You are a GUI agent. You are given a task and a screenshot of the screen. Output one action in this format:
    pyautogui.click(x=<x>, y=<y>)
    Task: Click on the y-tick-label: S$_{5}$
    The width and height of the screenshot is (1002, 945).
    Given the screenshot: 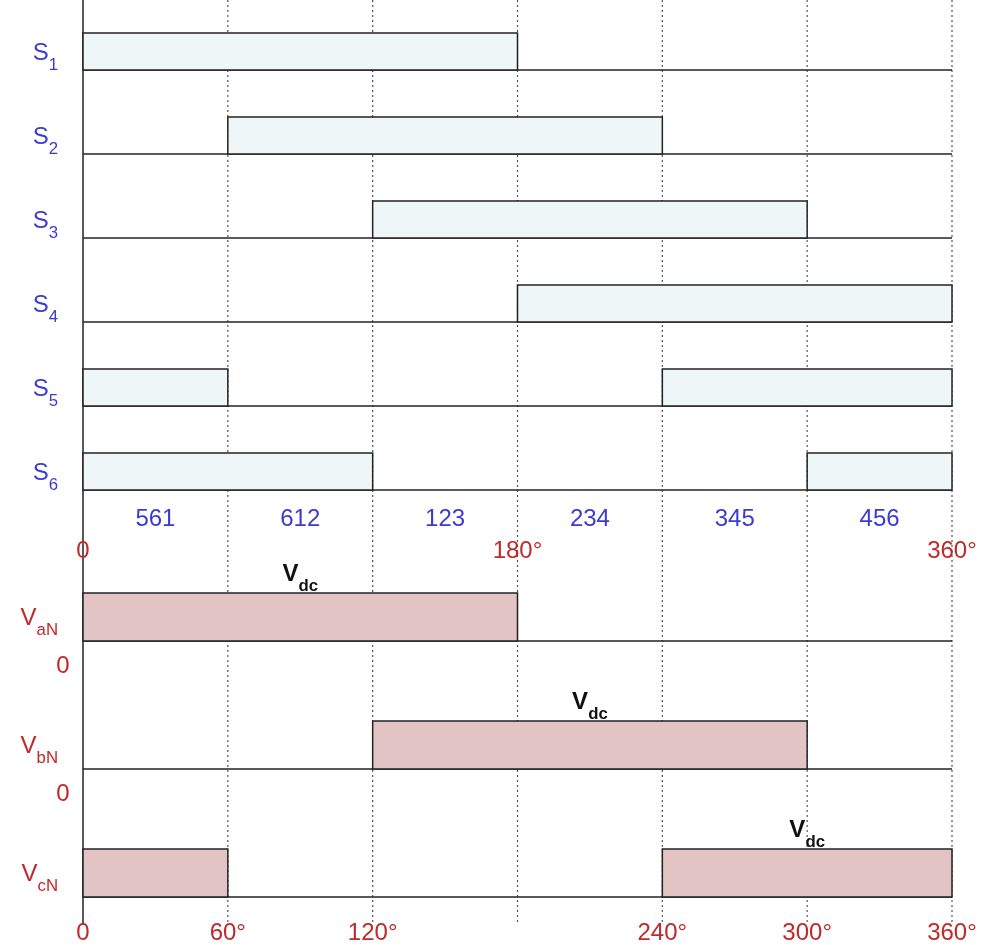 What is the action you would take?
    pyautogui.click(x=45, y=391)
    